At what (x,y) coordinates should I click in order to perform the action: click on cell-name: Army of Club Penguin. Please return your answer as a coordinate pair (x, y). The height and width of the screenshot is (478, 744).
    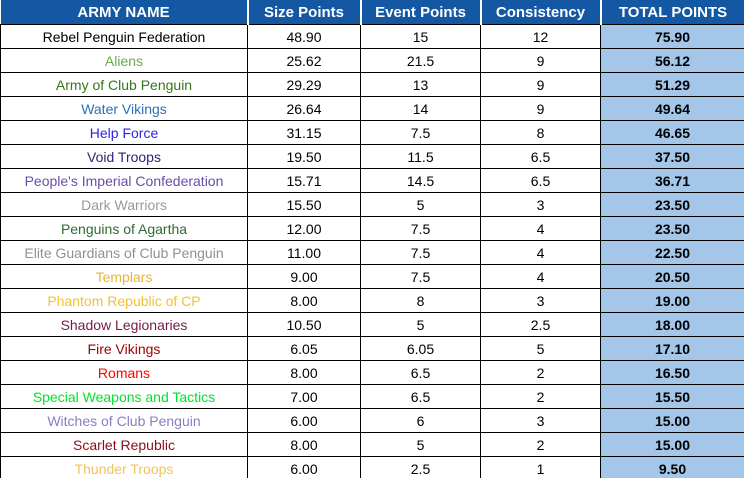
    Looking at the image, I should click on (124, 84).